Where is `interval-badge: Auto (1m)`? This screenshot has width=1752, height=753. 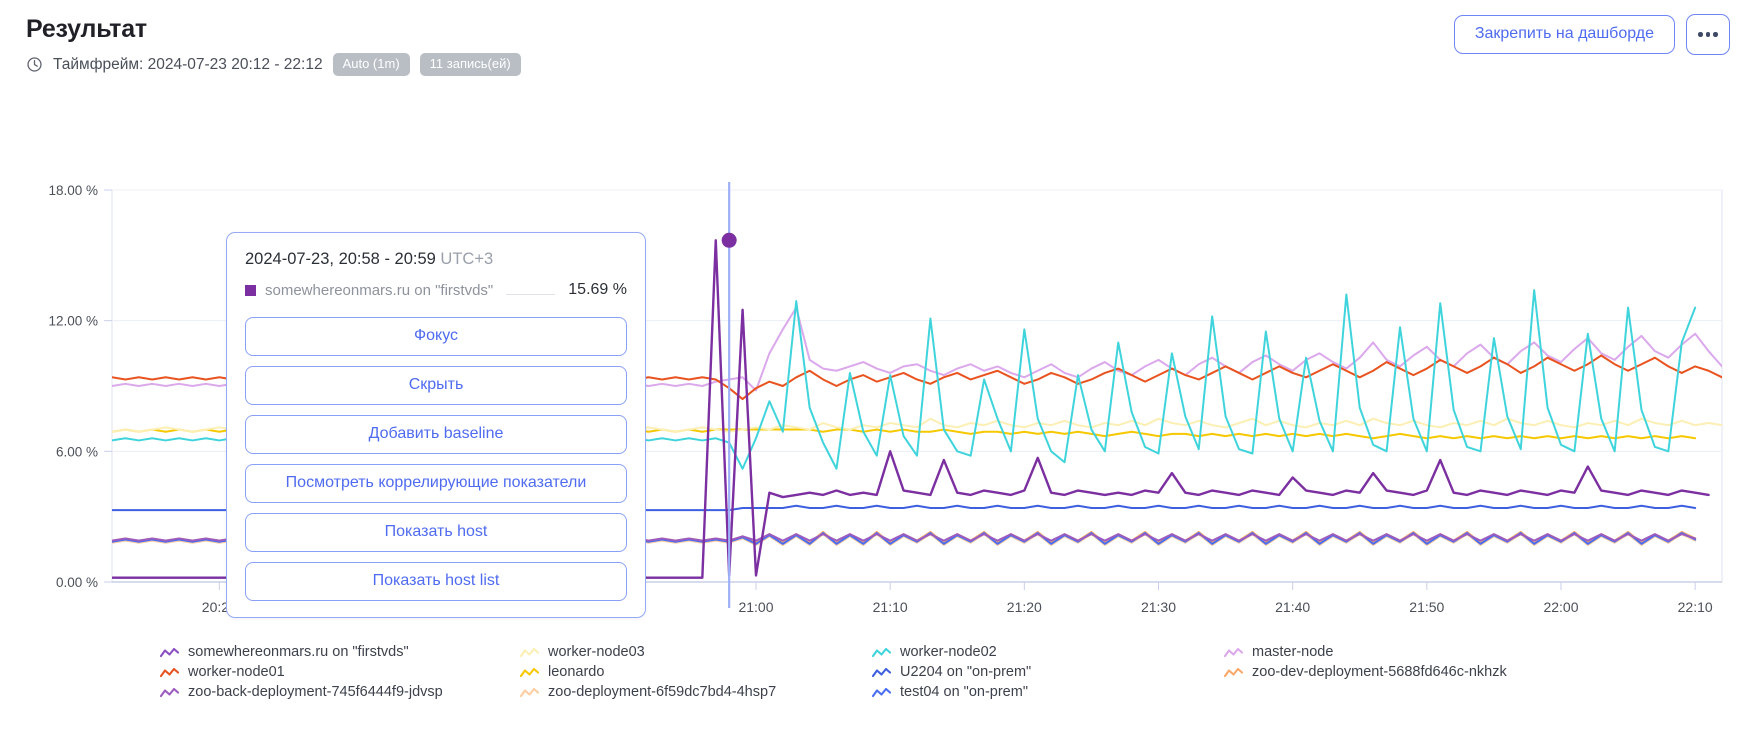
interval-badge: Auto (1m) is located at coordinates (371, 64).